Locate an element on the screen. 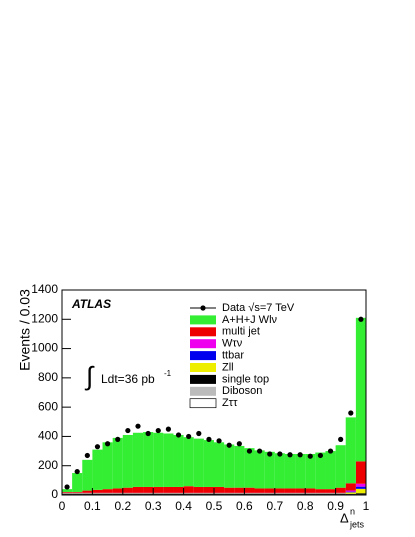  x-tick-label: 0.6 is located at coordinates (244, 506).